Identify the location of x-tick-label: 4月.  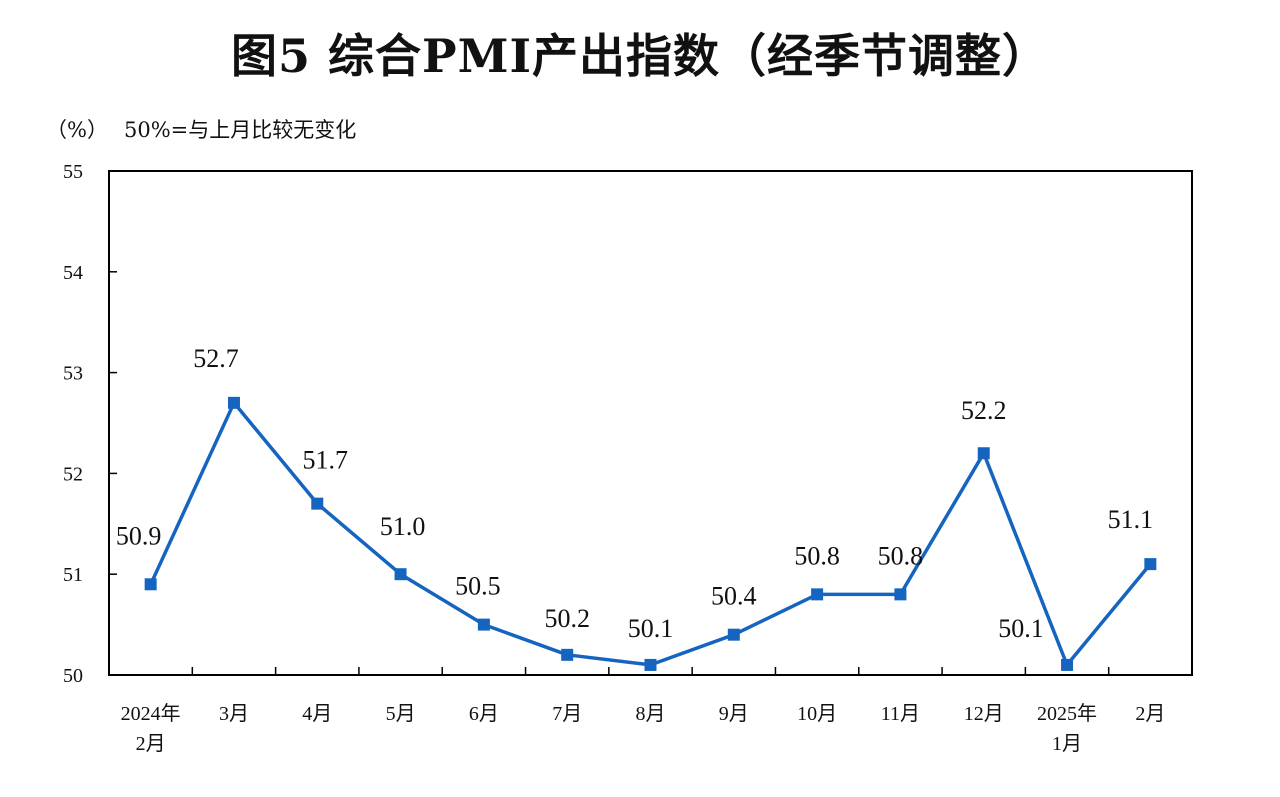
(317, 714).